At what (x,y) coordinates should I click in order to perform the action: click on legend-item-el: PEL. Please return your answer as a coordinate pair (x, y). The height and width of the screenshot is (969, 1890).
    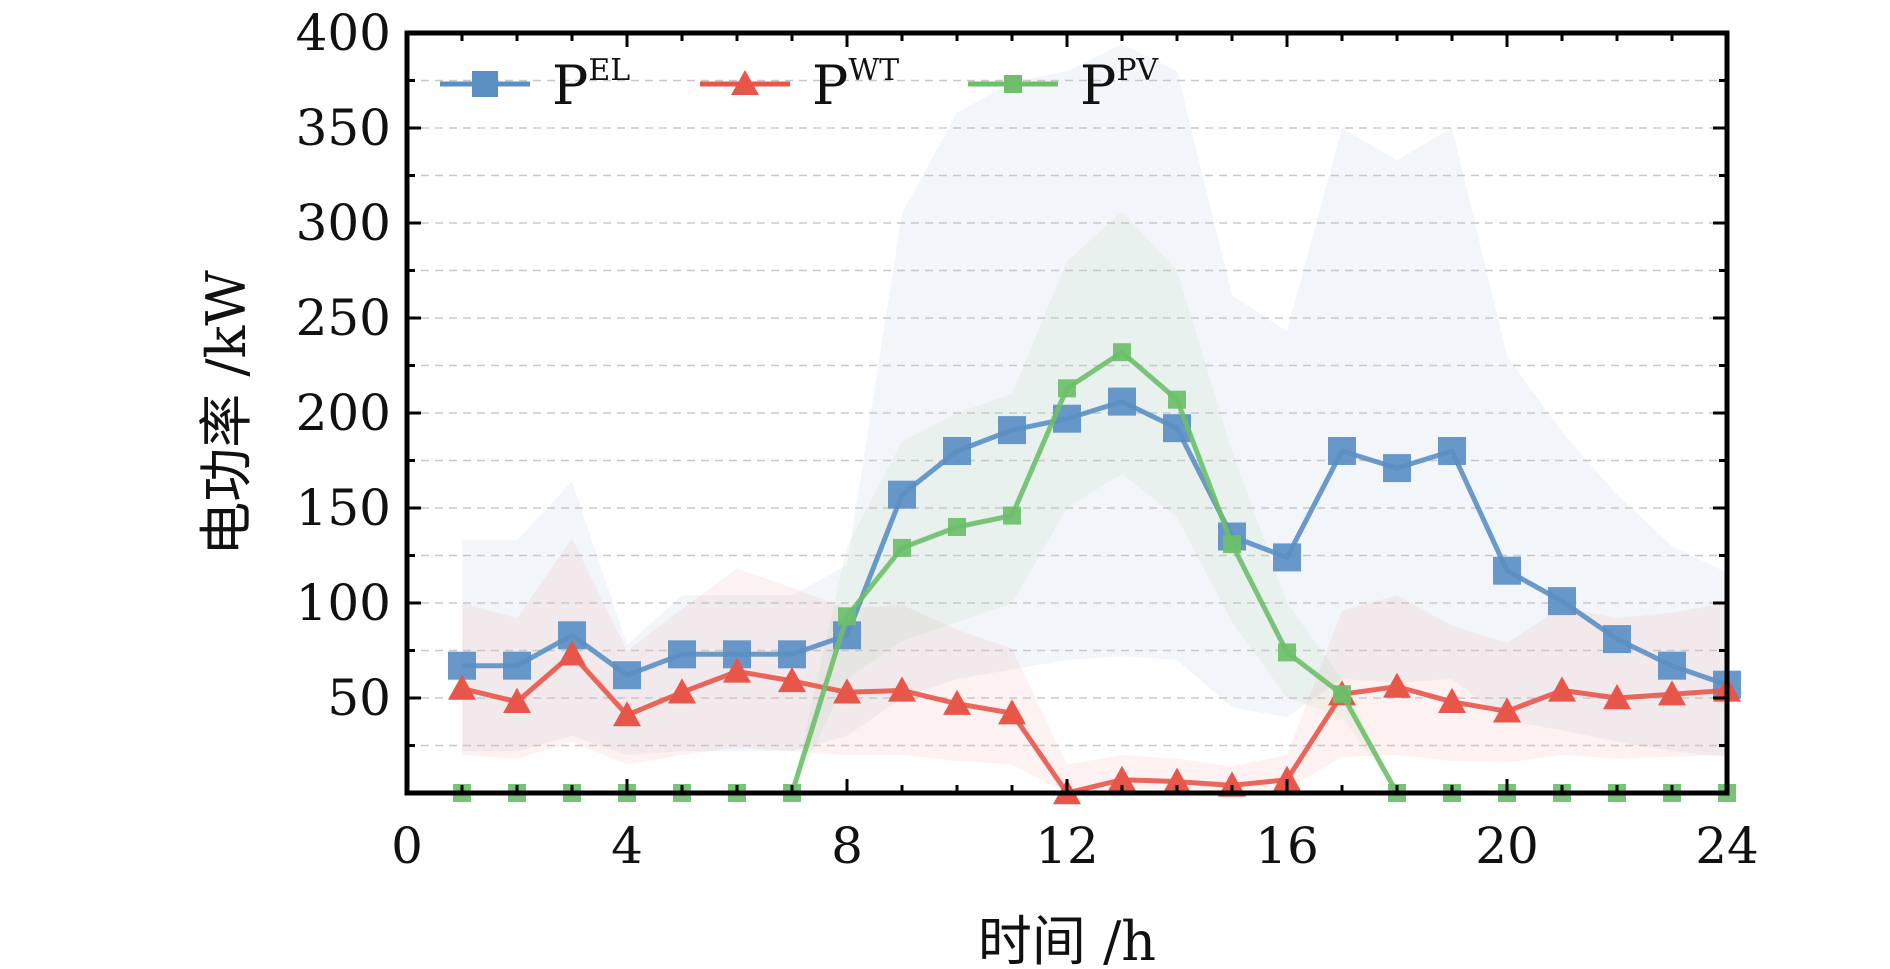
    Looking at the image, I should click on (535, 85).